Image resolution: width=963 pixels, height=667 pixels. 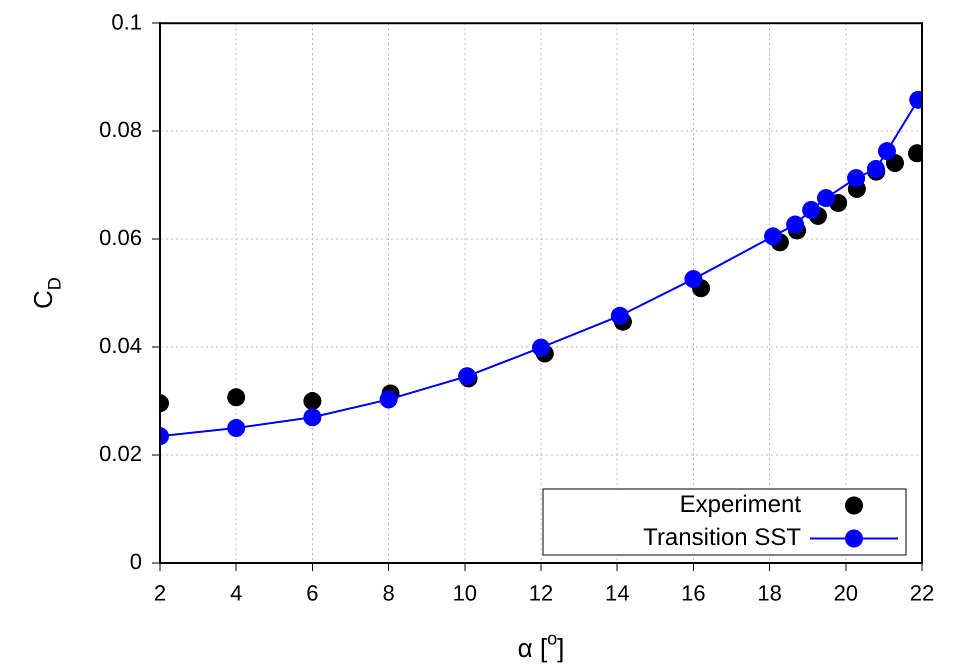 What do you see at coordinates (236, 593) in the screenshot?
I see `x-tick-label: 4` at bounding box center [236, 593].